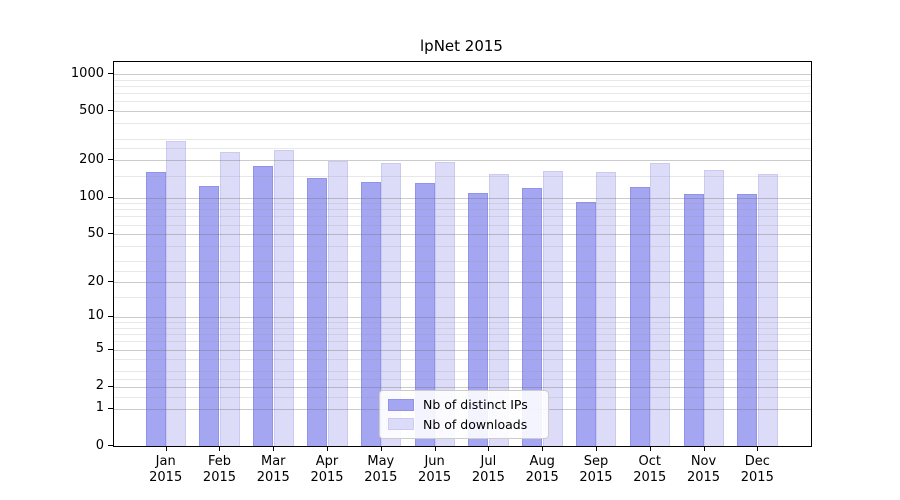 This screenshot has width=900, height=500. What do you see at coordinates (693, 320) in the screenshot?
I see `bar-distinct-ips-nov` at bounding box center [693, 320].